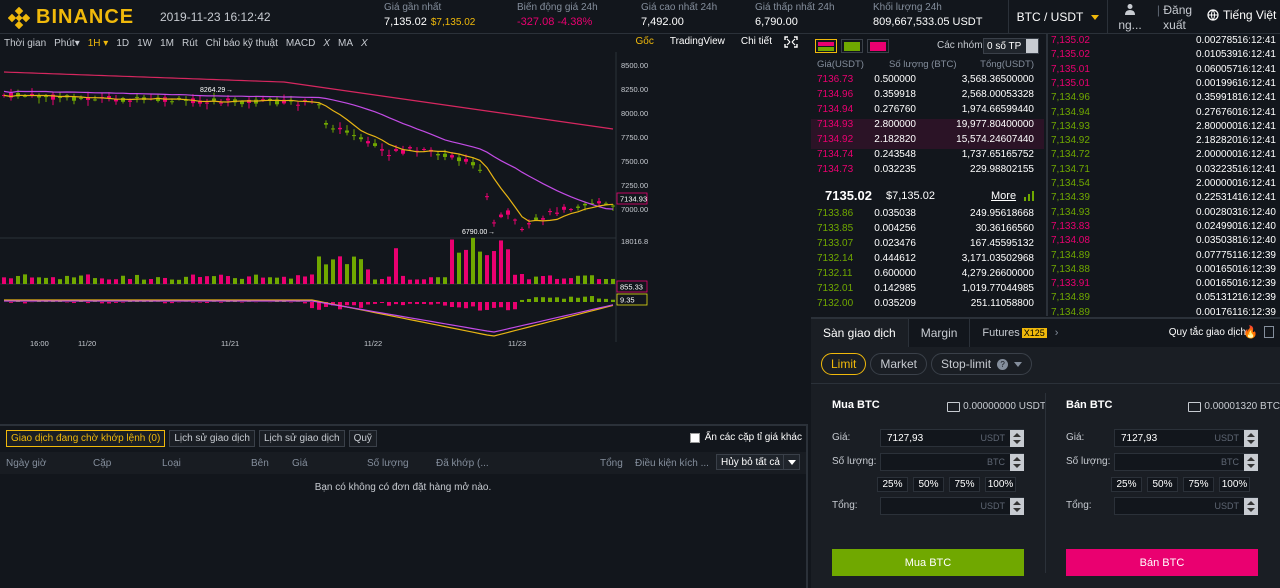  I want to click on ob-price: 7132.14, so click(835, 258).